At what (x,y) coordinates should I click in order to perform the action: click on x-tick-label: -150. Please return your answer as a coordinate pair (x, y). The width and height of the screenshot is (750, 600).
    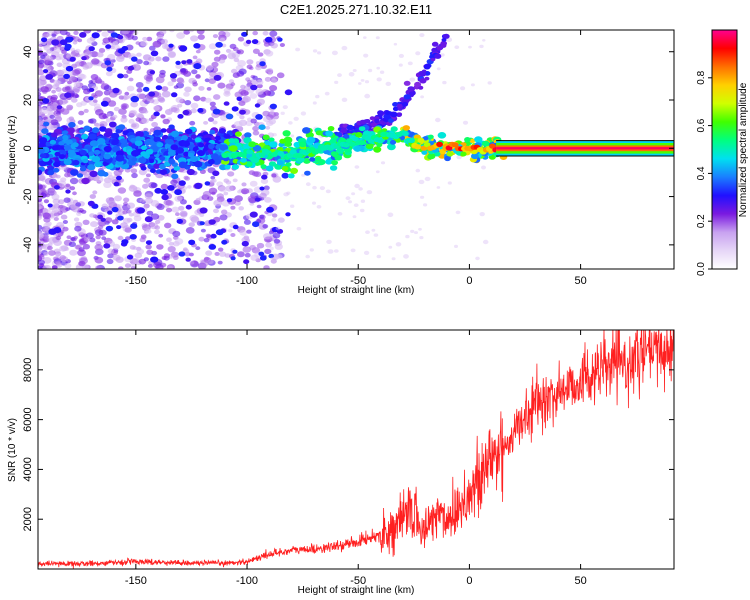
    Looking at the image, I should click on (136, 581).